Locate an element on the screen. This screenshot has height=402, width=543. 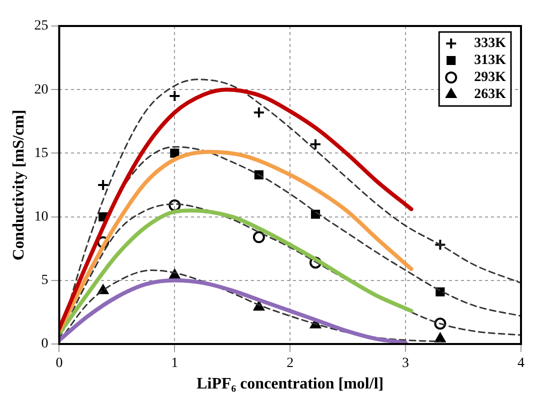
y-tick-label: 10 is located at coordinates (41, 216).